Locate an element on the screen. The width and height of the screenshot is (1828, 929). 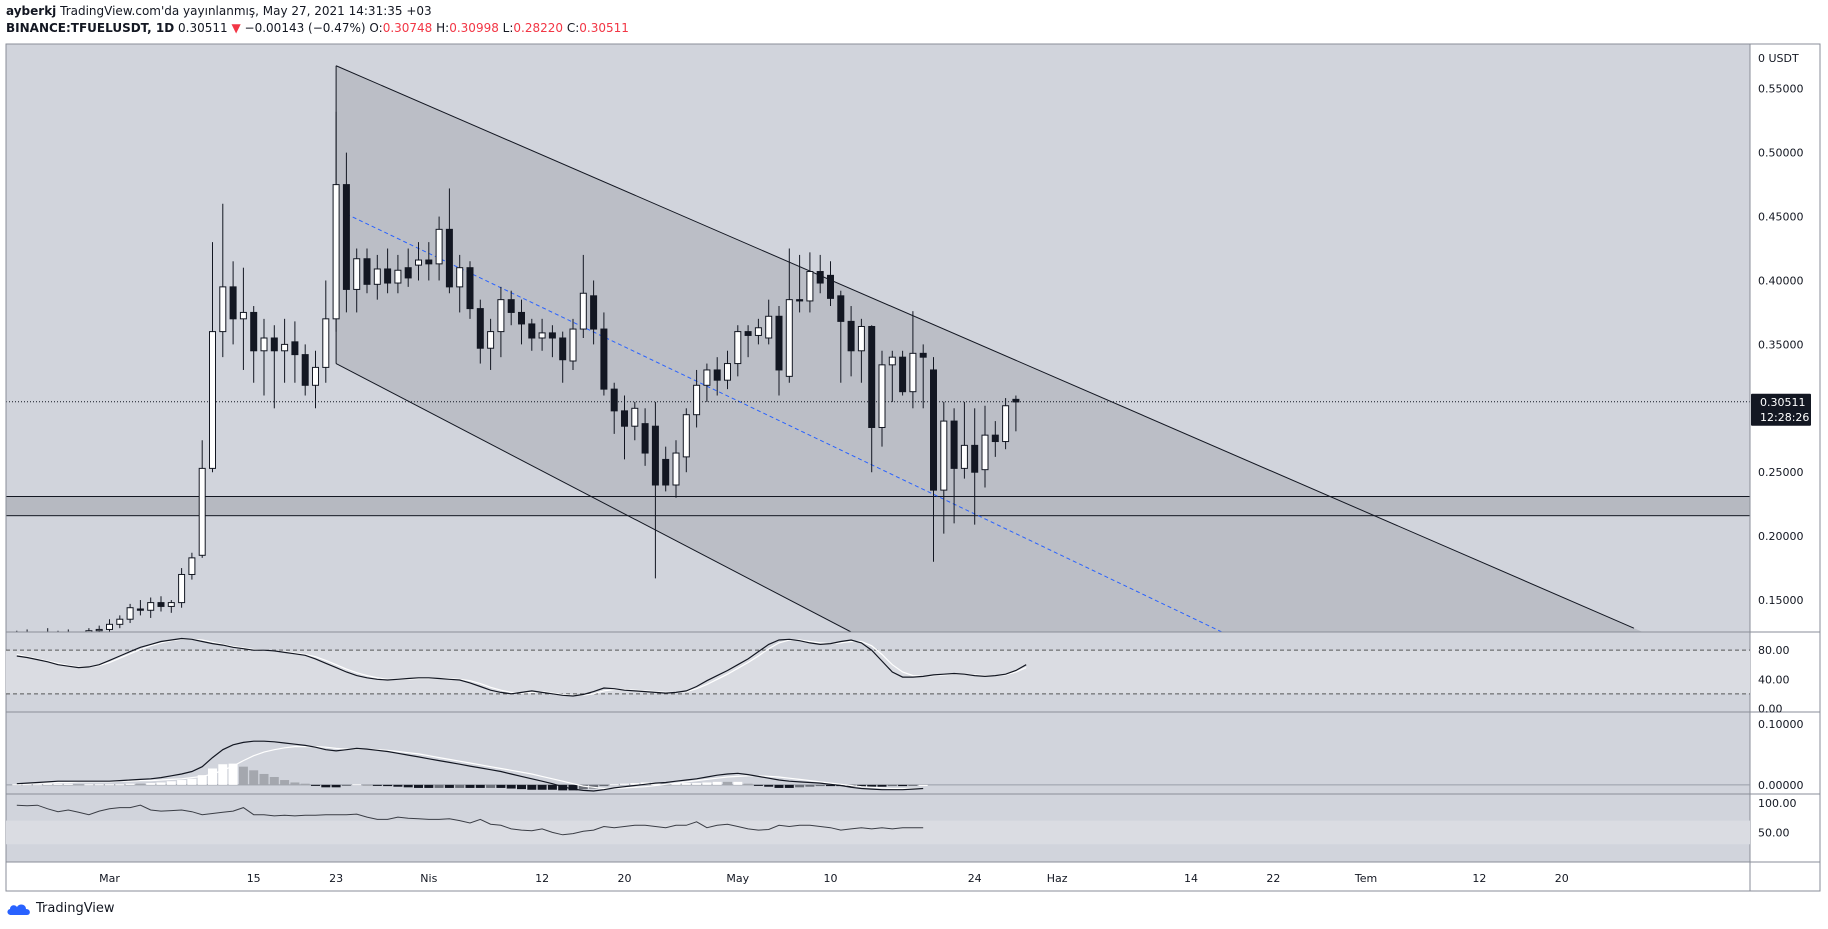
symbol-title: BINANCE:TFUELUSDT, 1D is located at coordinates (90, 28).